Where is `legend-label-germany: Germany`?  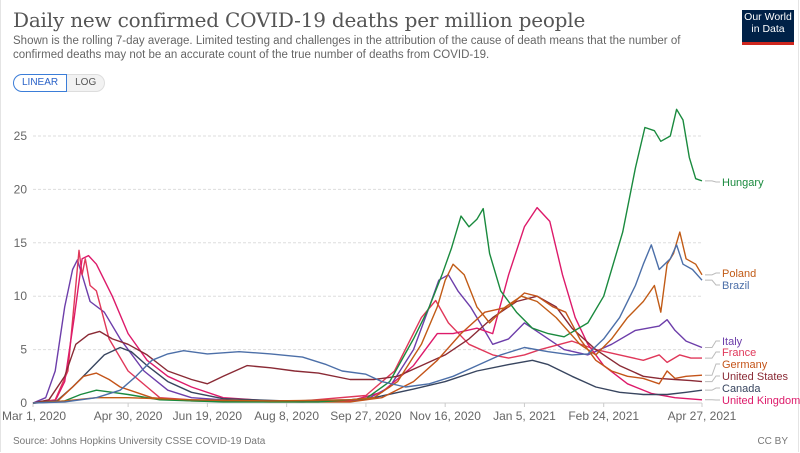 legend-label-germany: Germany is located at coordinates (745, 365).